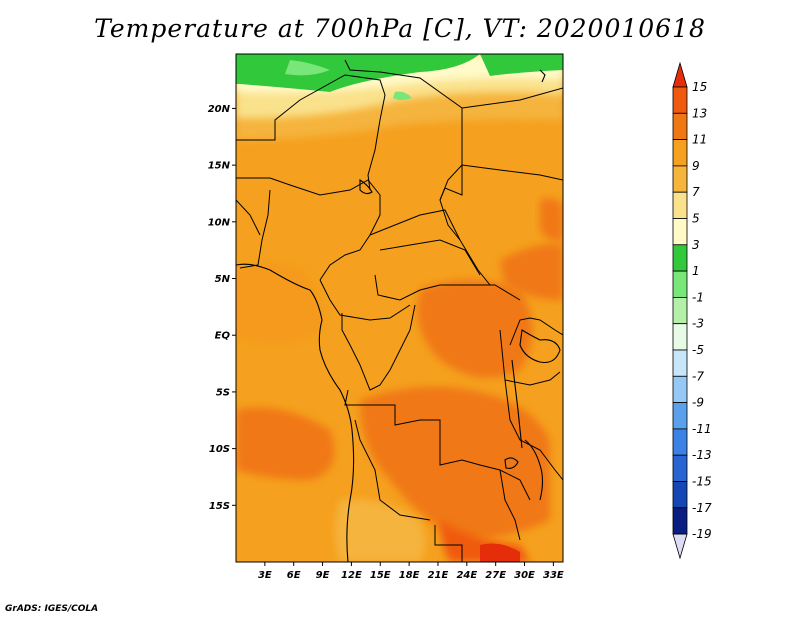  I want to click on colorbar-label: 5, so click(696, 219).